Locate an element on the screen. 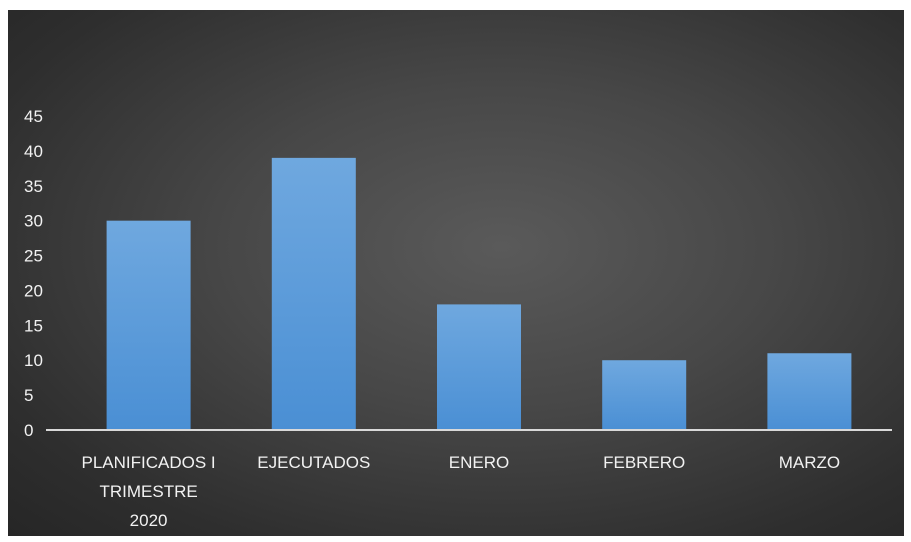  x-category-label: EJECUTADOS is located at coordinates (313, 462).